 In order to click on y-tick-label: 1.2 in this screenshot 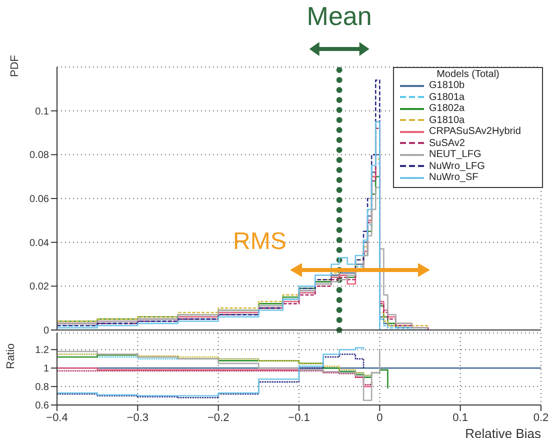, I will do `click(42, 350)`.